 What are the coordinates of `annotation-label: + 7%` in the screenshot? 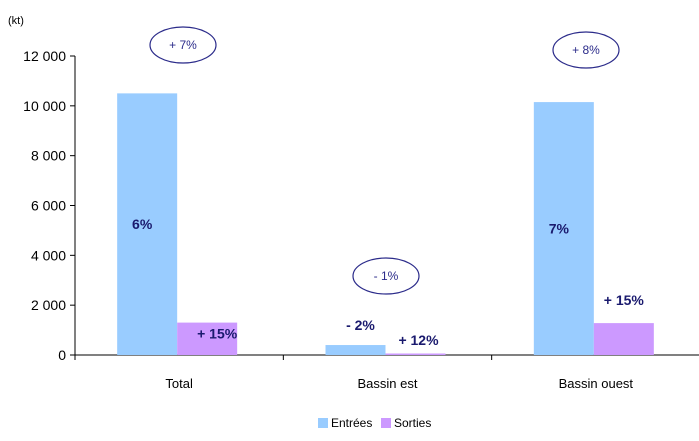 It's located at (183, 45).